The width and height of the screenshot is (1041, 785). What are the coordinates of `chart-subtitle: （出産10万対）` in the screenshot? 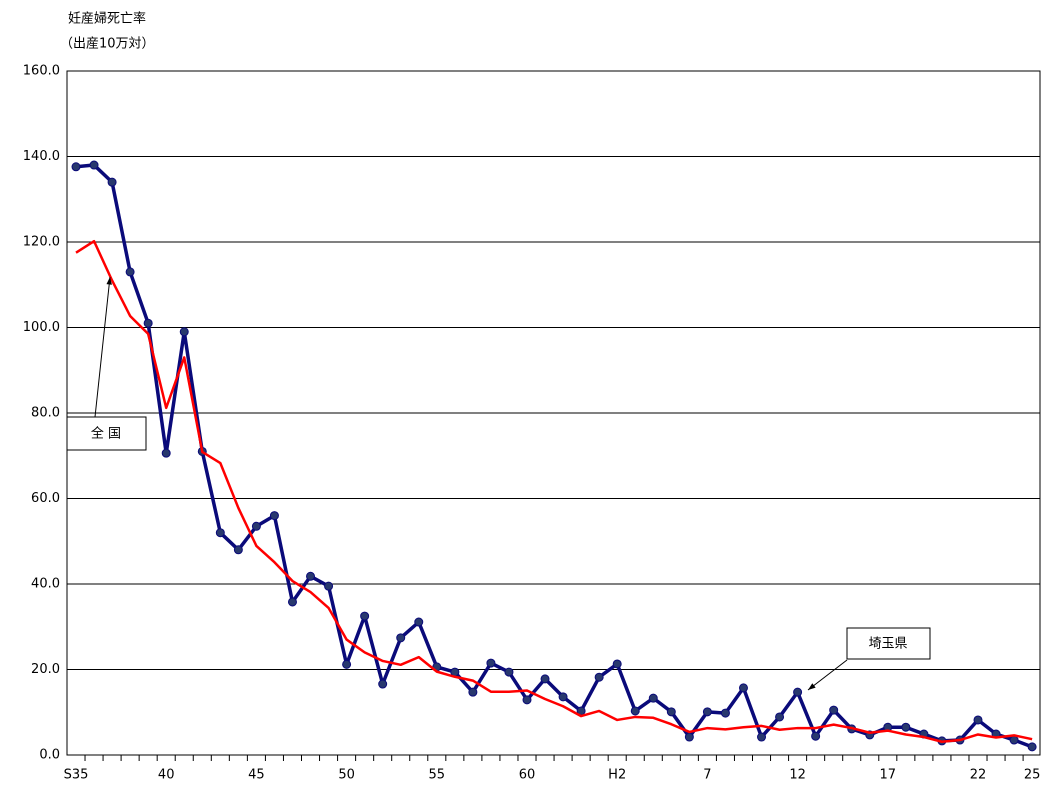 It's located at (107, 44).